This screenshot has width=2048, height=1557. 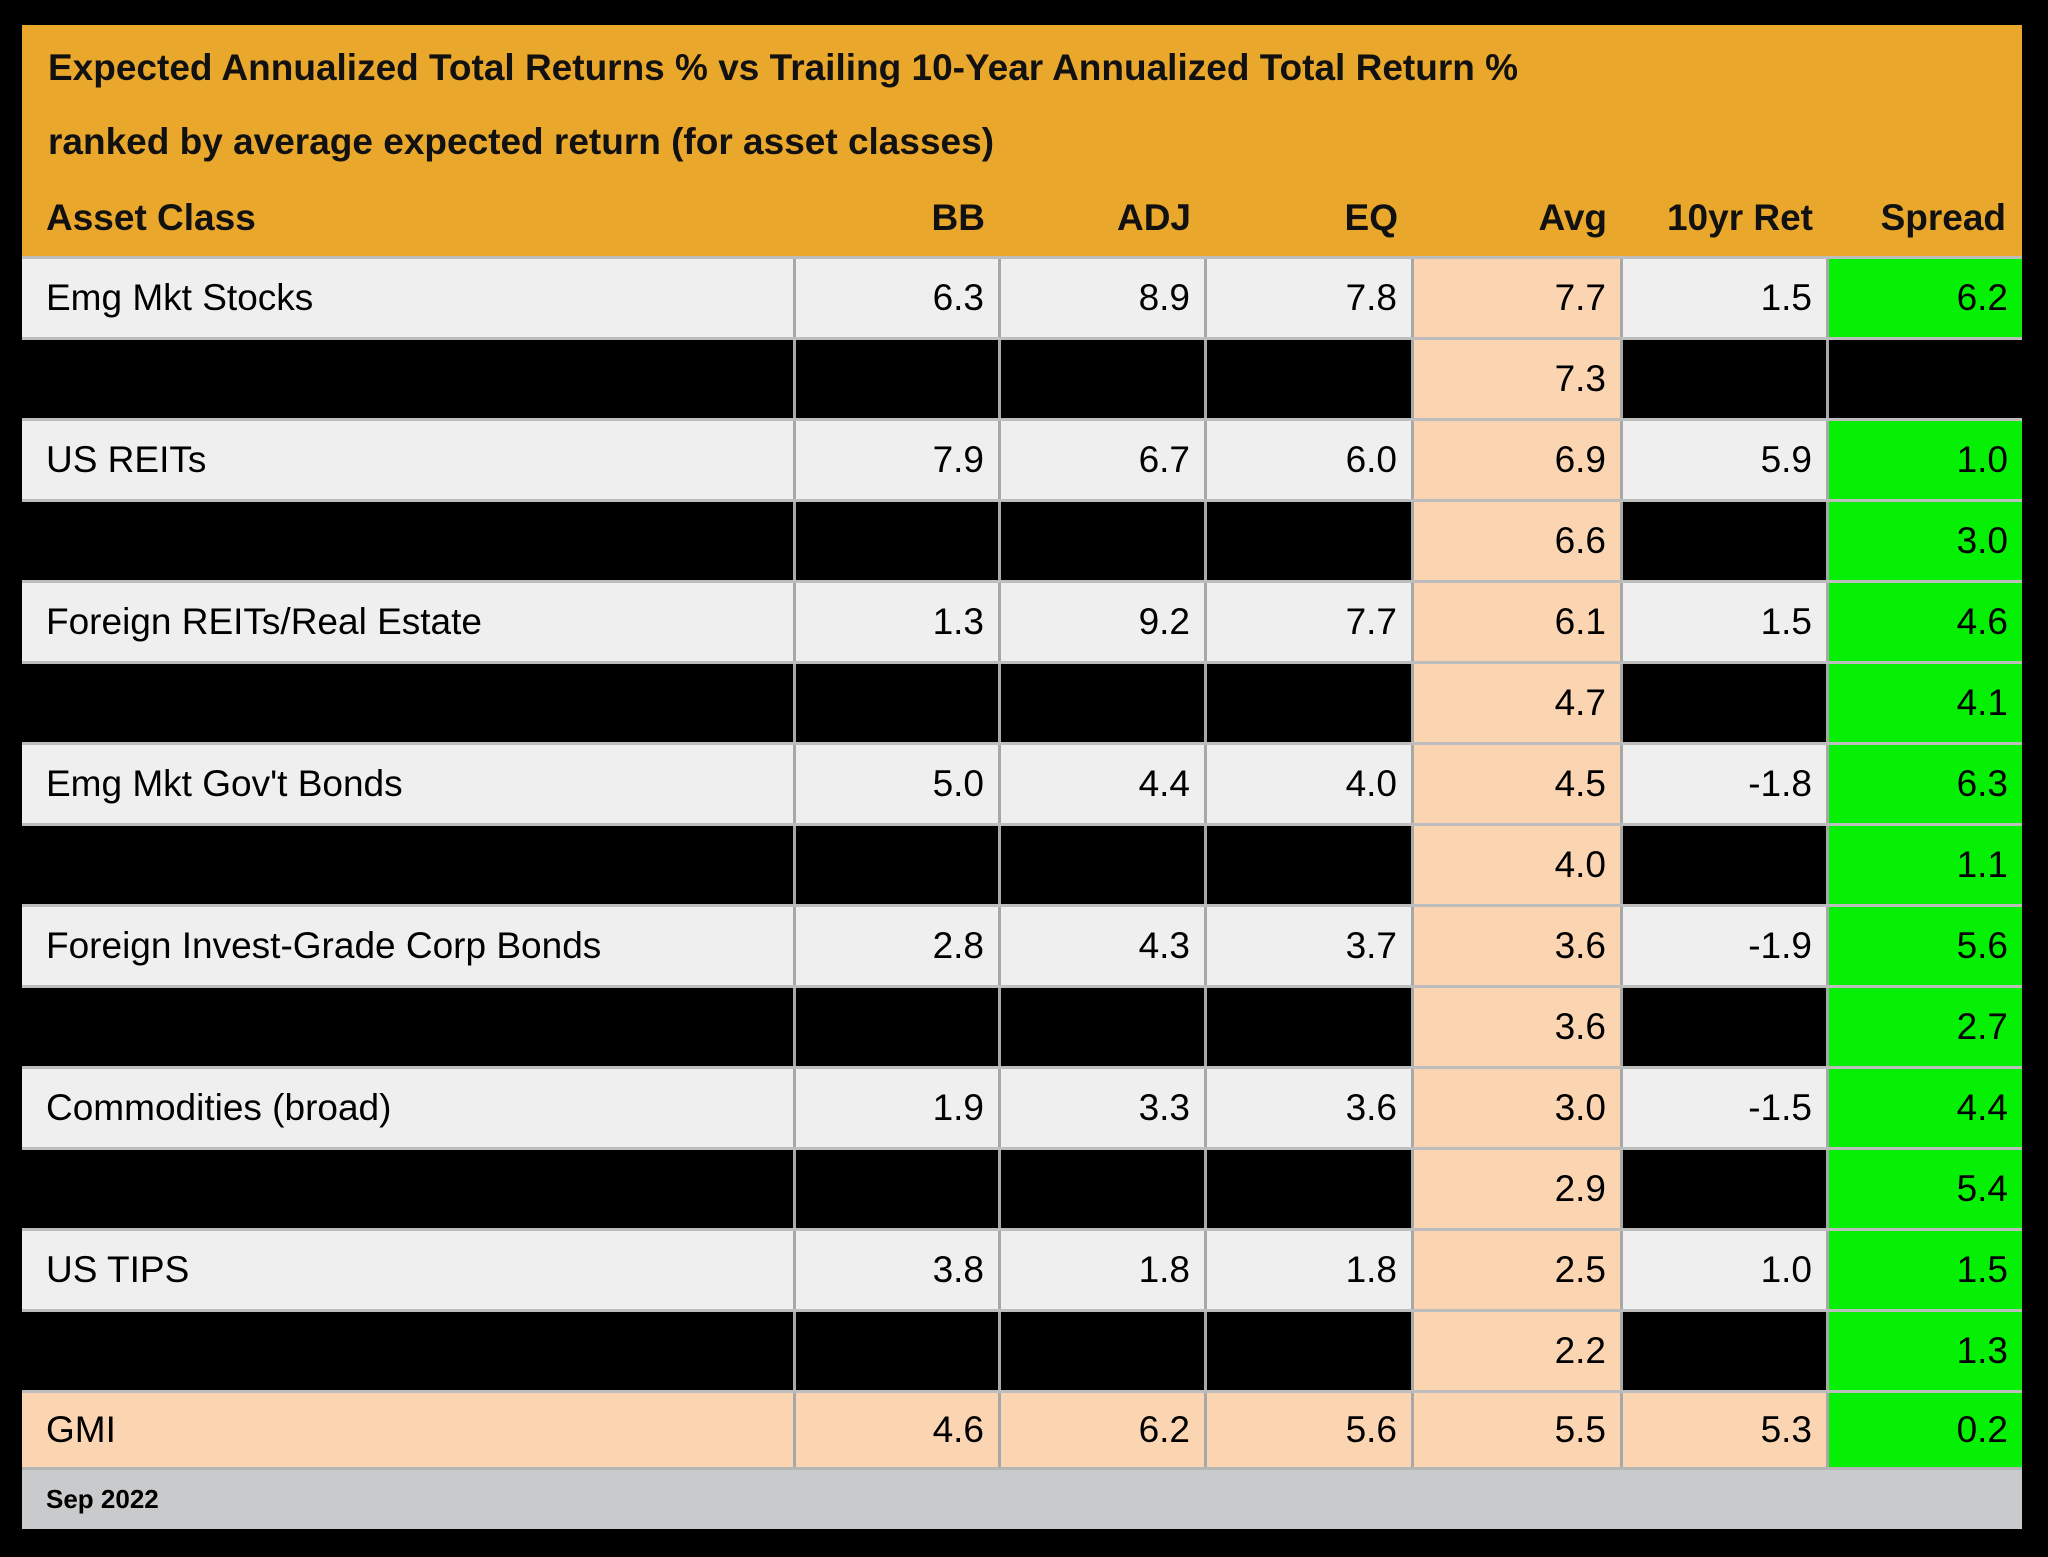 I want to click on eq-cell: 3.6, so click(x=1310, y=1108).